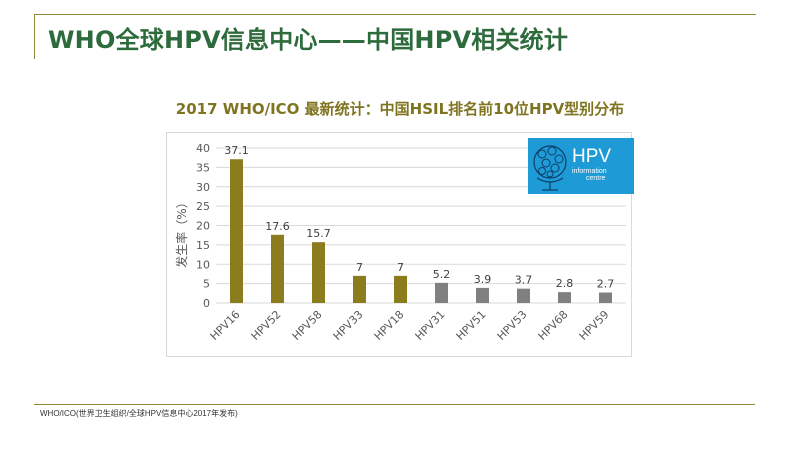 This screenshot has width=800, height=450. I want to click on x-tick-label: HPV53, so click(512, 325).